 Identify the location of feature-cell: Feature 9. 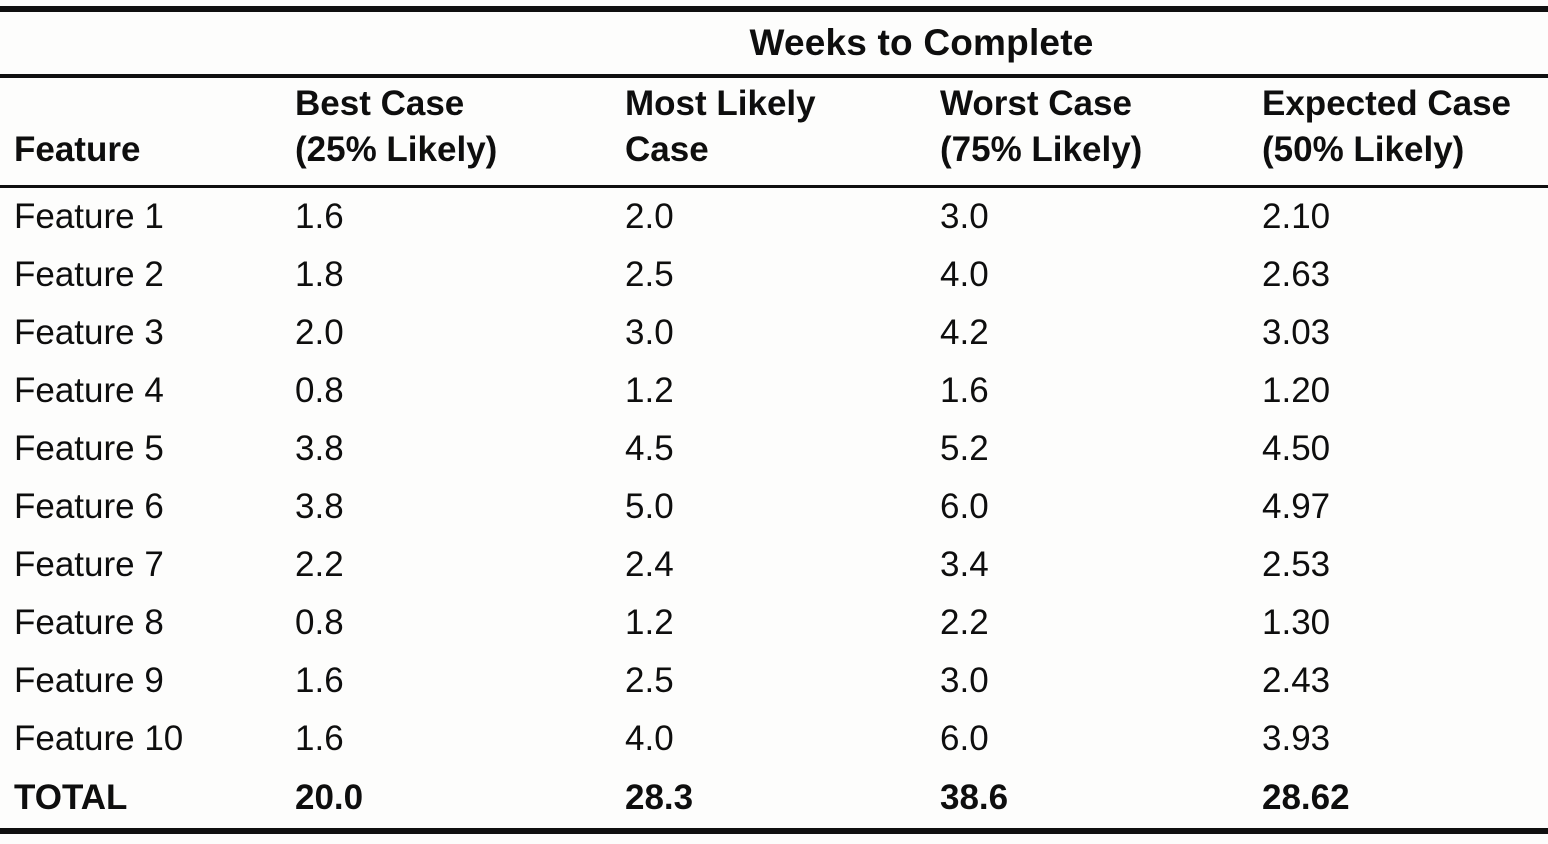
(89, 680).